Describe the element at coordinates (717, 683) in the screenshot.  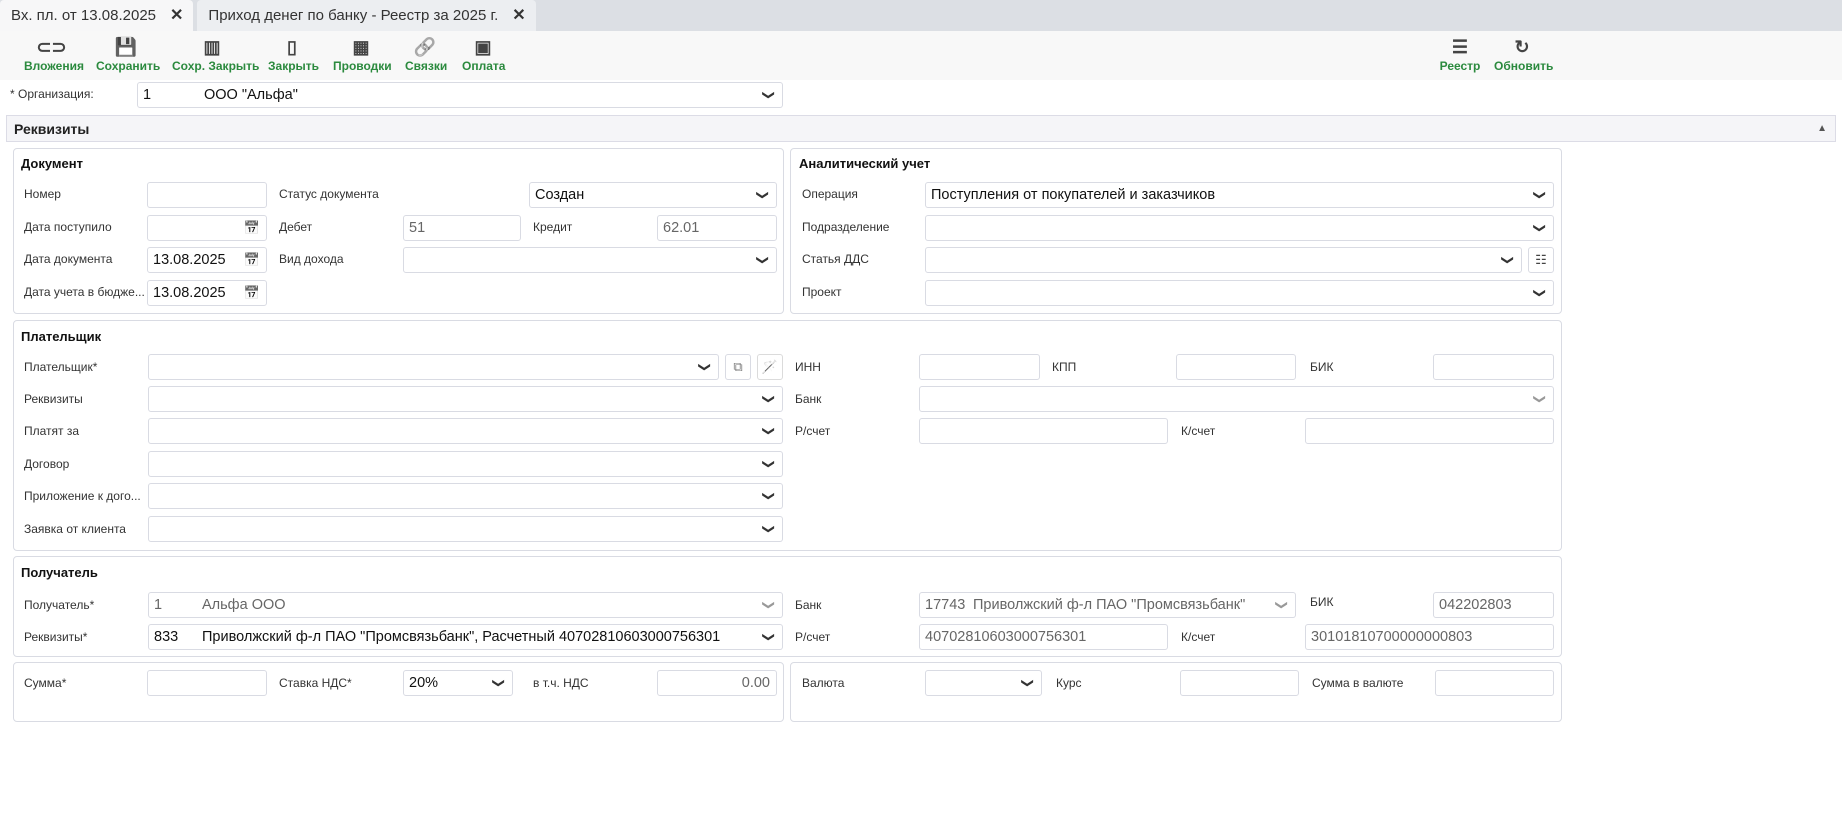
I see `vat-input: 0.00` at that location.